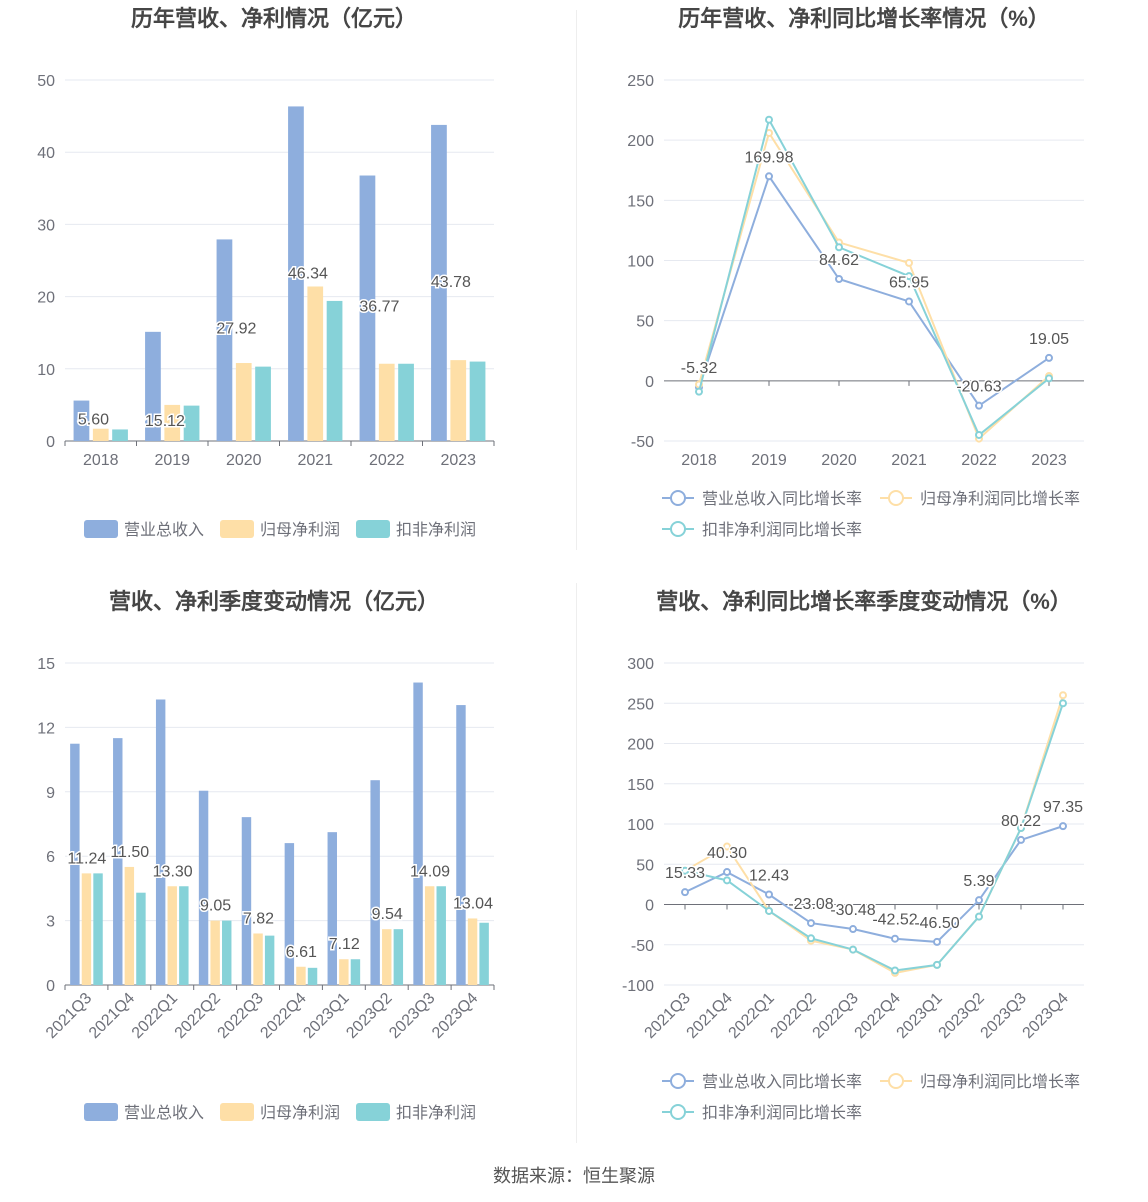  Describe the element at coordinates (164, 530) in the screenshot. I see `legend-label: 营业总收入` at that location.